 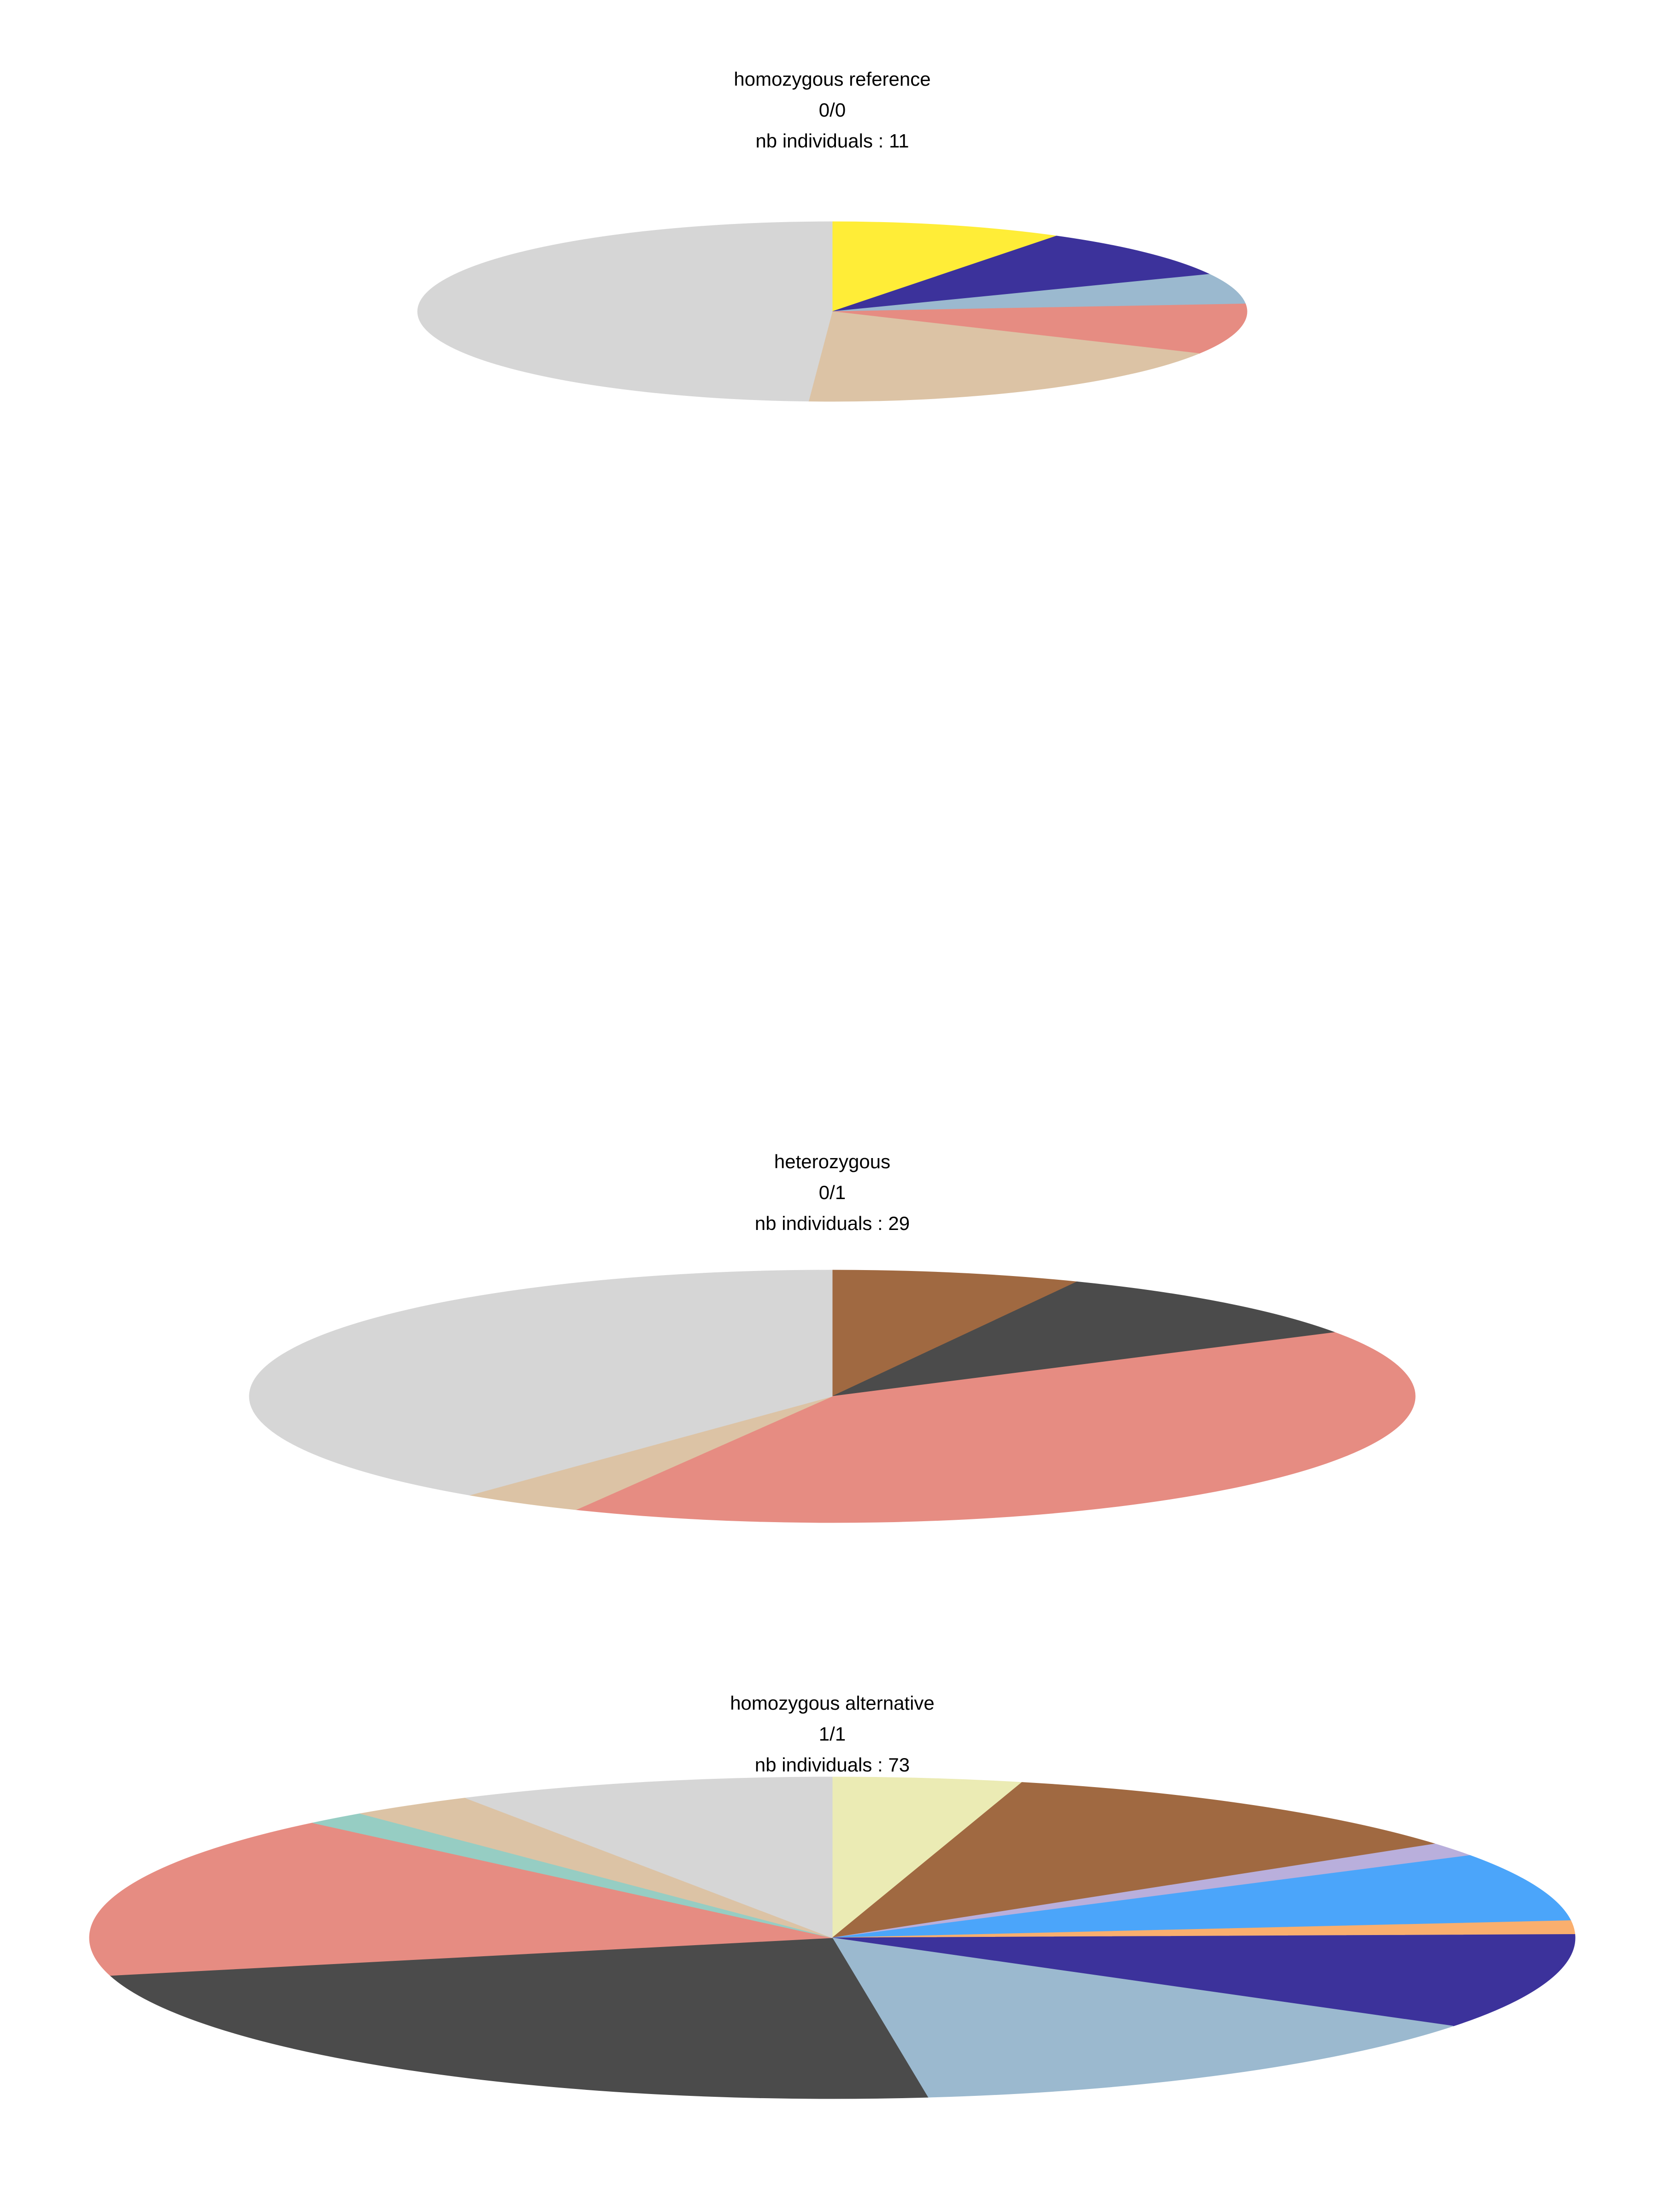 I want to click on pie-title-line: heterozygous, so click(x=832, y=1161).